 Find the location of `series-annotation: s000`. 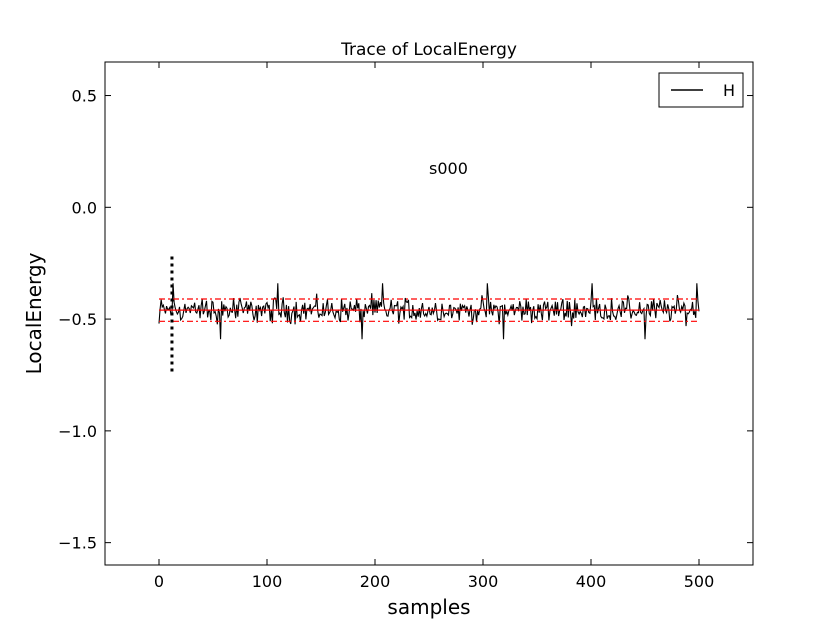

series-annotation: s000 is located at coordinates (448, 168).